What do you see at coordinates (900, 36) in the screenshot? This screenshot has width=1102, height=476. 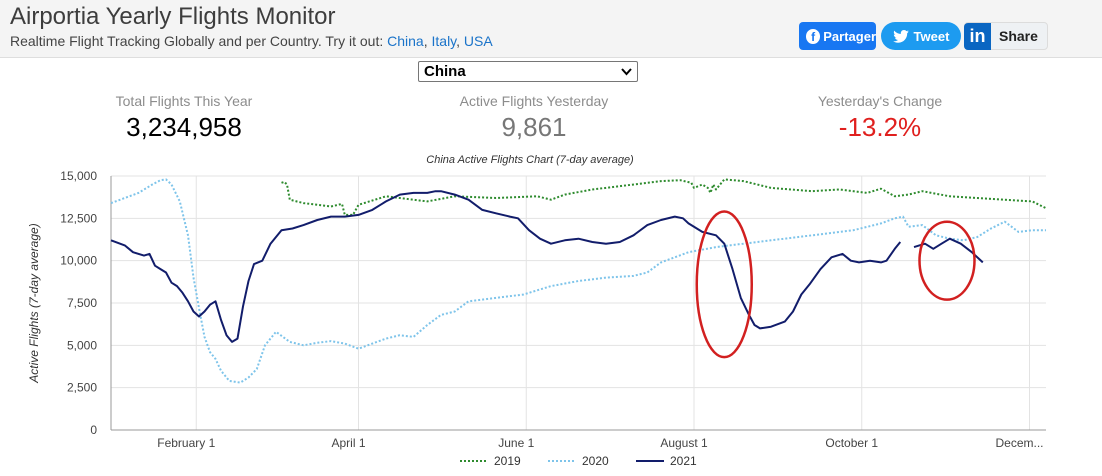 I see `twitter-icon` at bounding box center [900, 36].